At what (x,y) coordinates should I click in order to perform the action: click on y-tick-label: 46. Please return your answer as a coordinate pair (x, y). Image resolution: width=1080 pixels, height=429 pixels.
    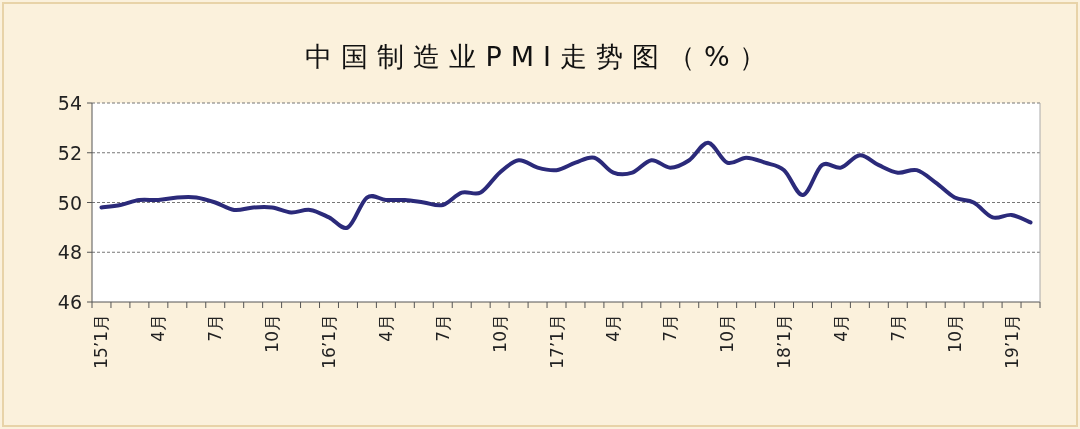
    Looking at the image, I should click on (69, 302).